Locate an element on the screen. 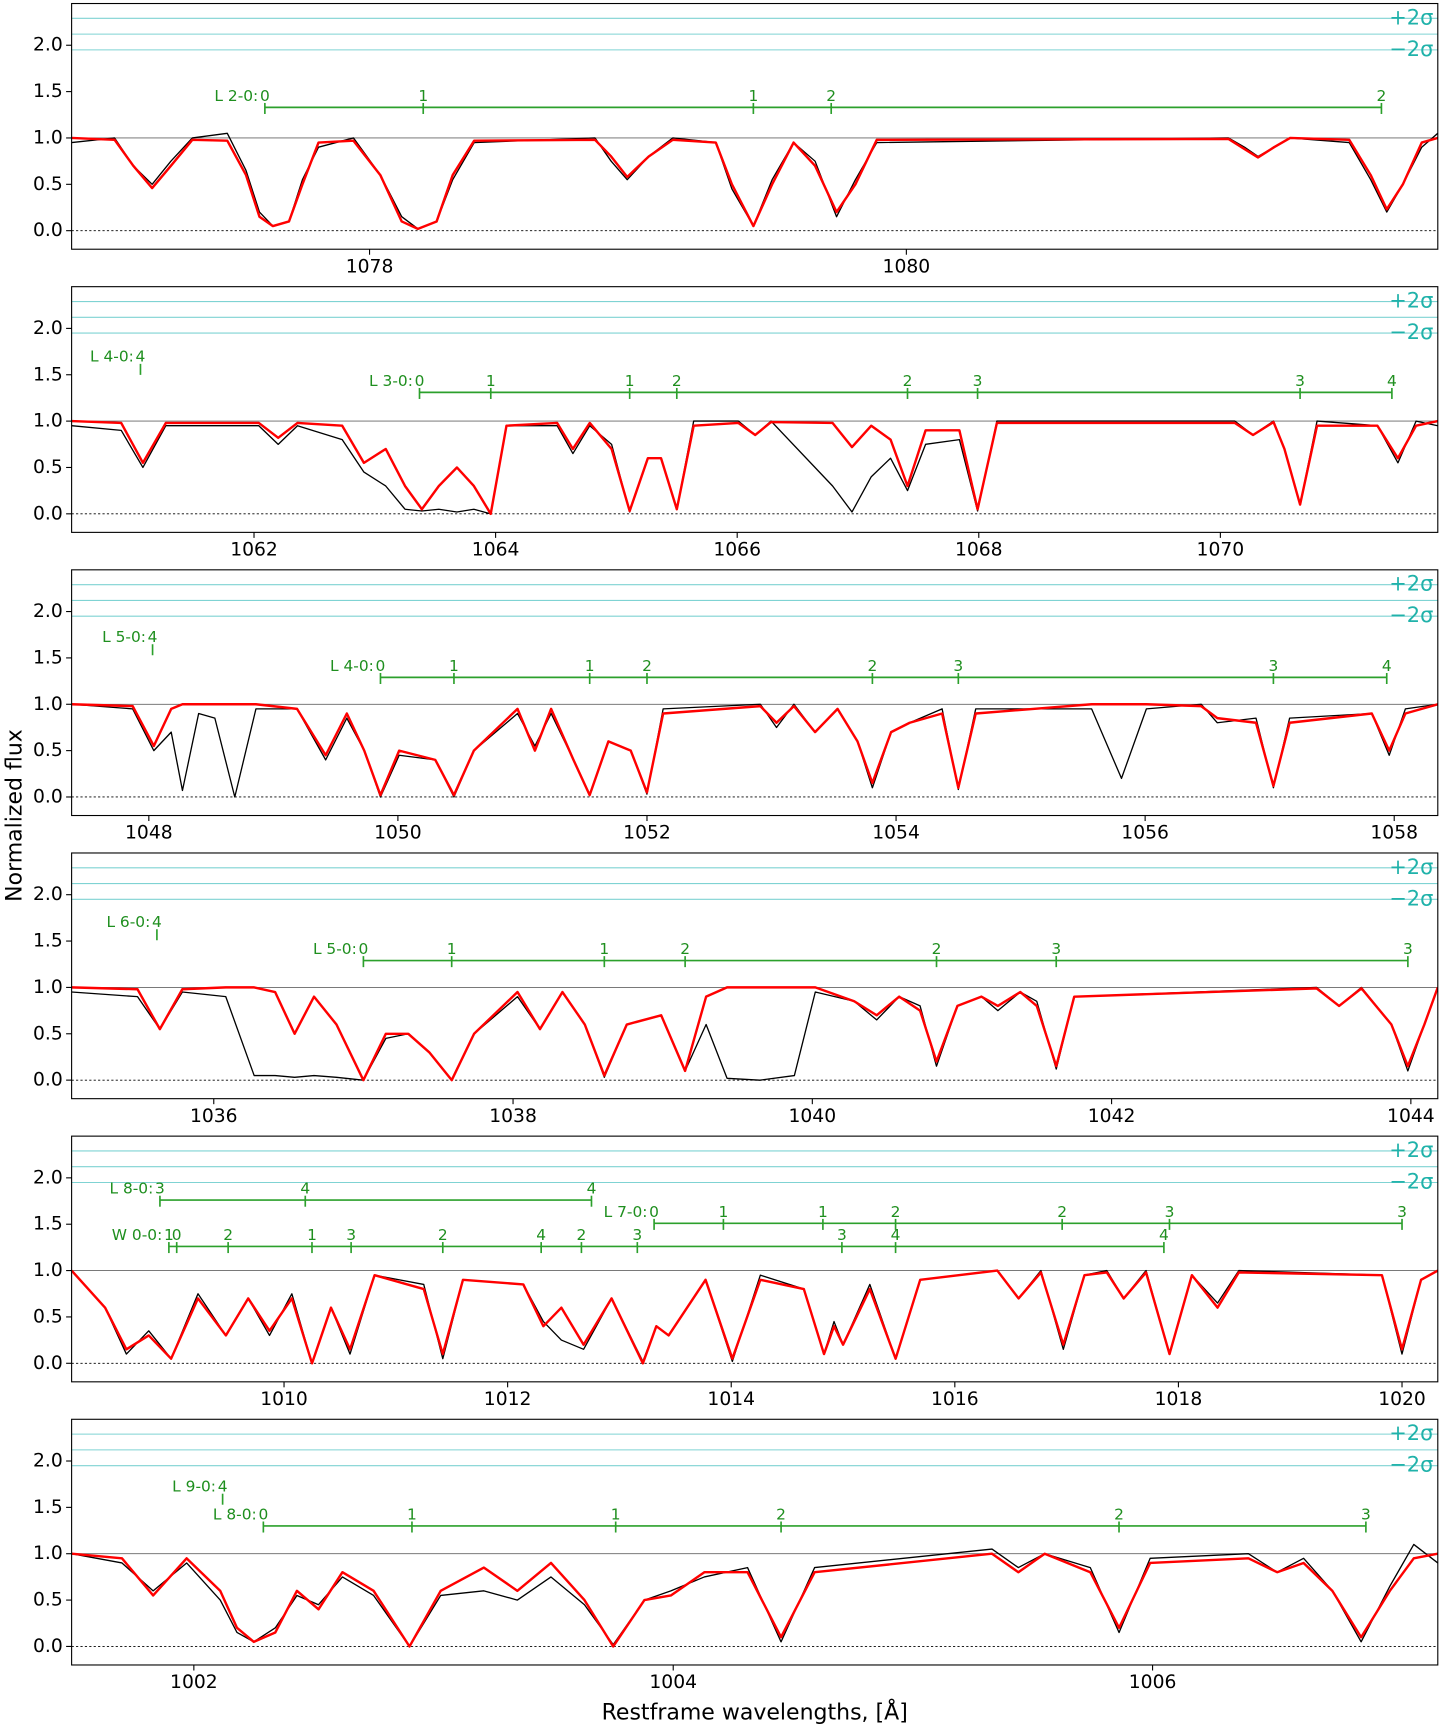  x-tick-label: 1040 is located at coordinates (812, 1116).